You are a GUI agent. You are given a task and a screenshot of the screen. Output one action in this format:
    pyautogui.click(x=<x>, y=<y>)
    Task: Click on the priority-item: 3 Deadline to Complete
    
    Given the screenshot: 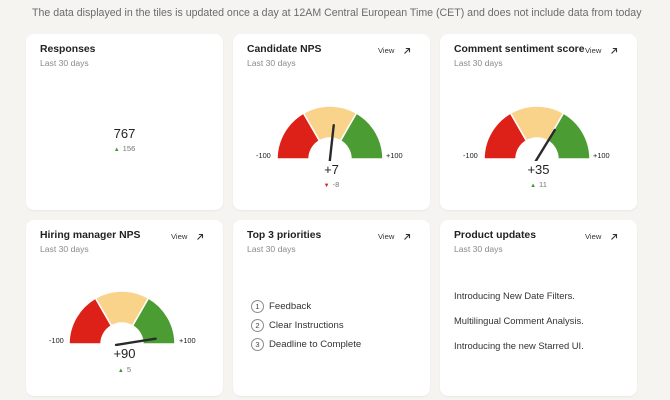 What is the action you would take?
    pyautogui.click(x=306, y=344)
    